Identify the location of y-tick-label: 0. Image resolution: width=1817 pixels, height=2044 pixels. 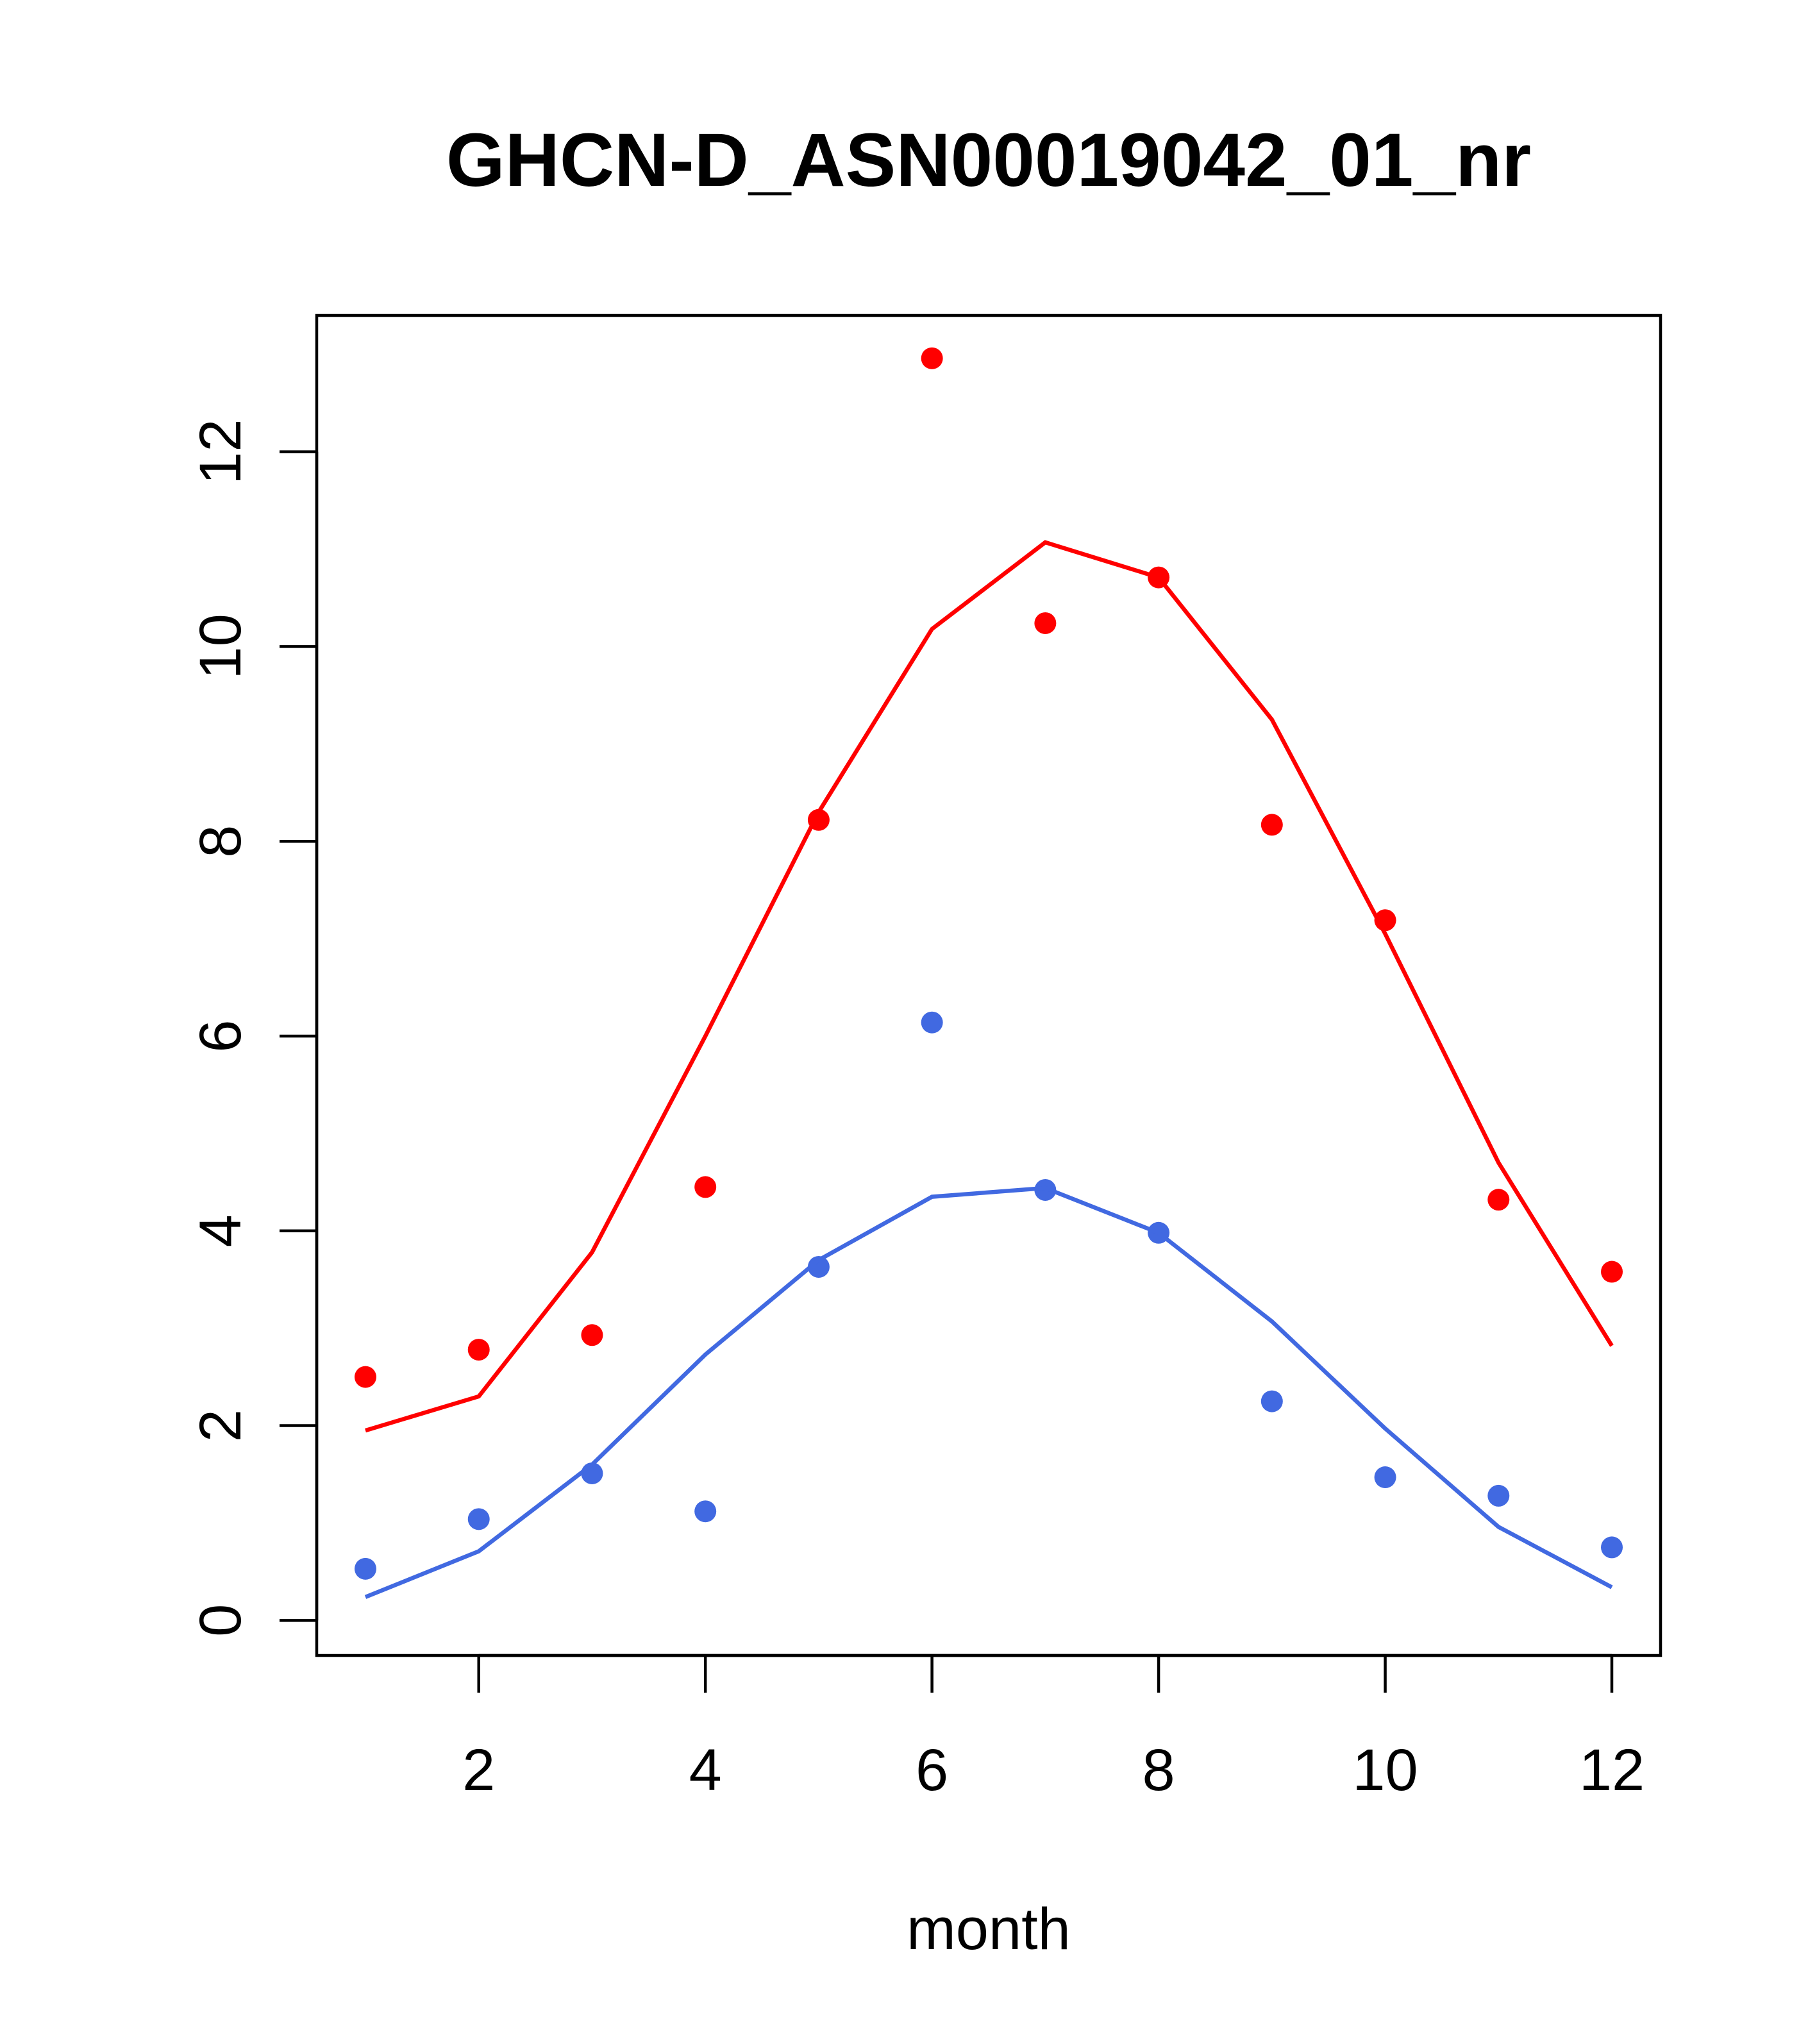
(220, 1620).